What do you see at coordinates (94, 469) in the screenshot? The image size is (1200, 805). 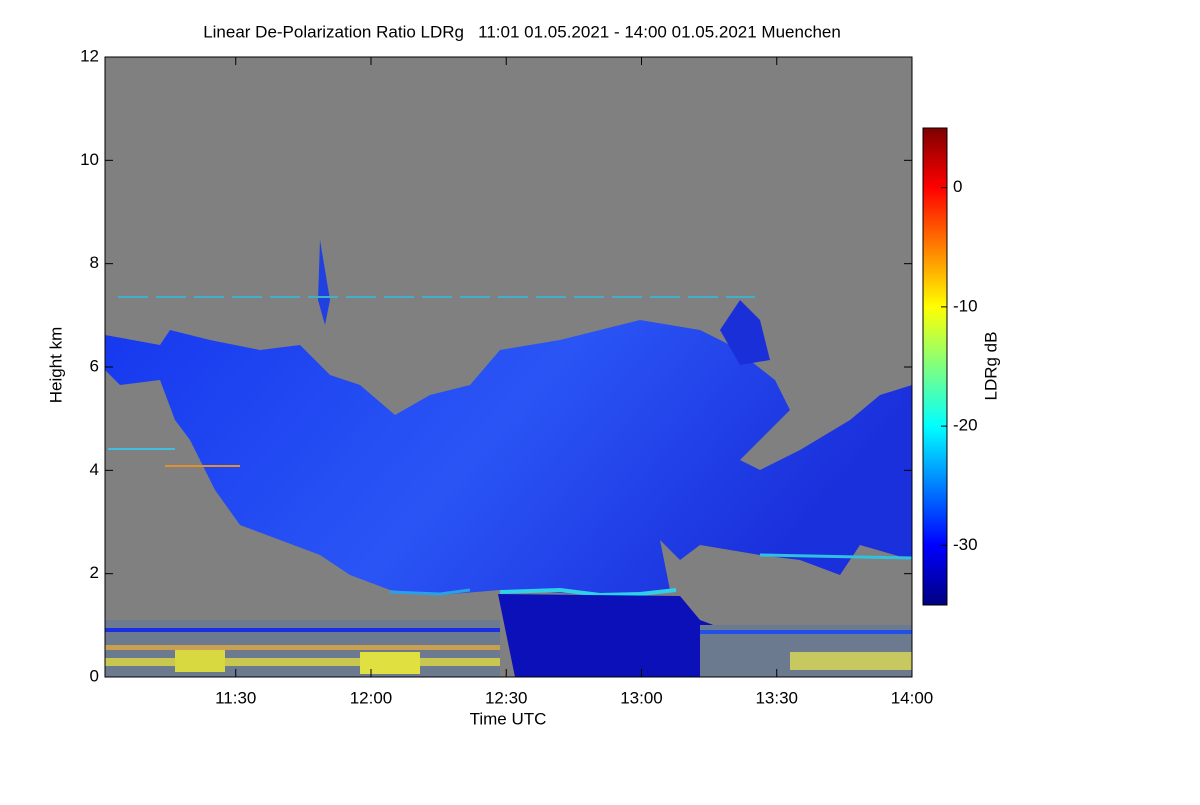 I see `y-tick-label: 4` at bounding box center [94, 469].